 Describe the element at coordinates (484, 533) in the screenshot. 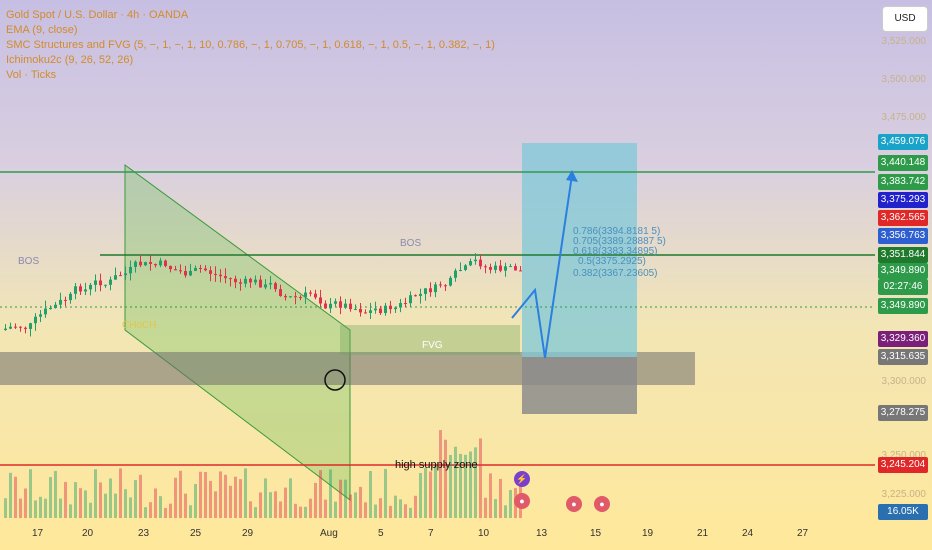

I see `time-tick: 10` at that location.